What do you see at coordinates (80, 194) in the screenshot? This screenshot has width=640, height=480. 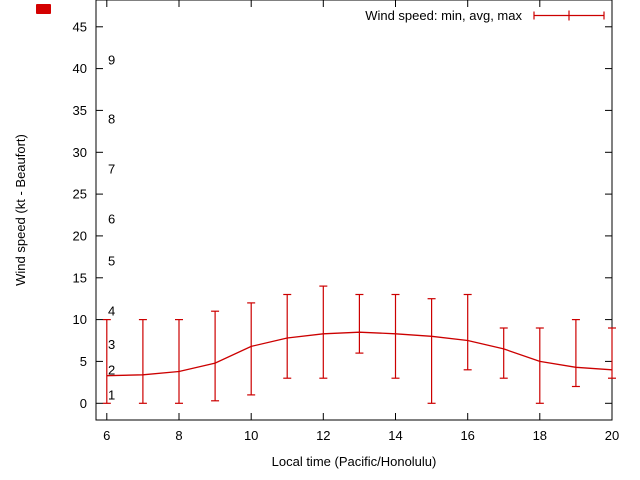 I see `y-tick-label: 25` at bounding box center [80, 194].